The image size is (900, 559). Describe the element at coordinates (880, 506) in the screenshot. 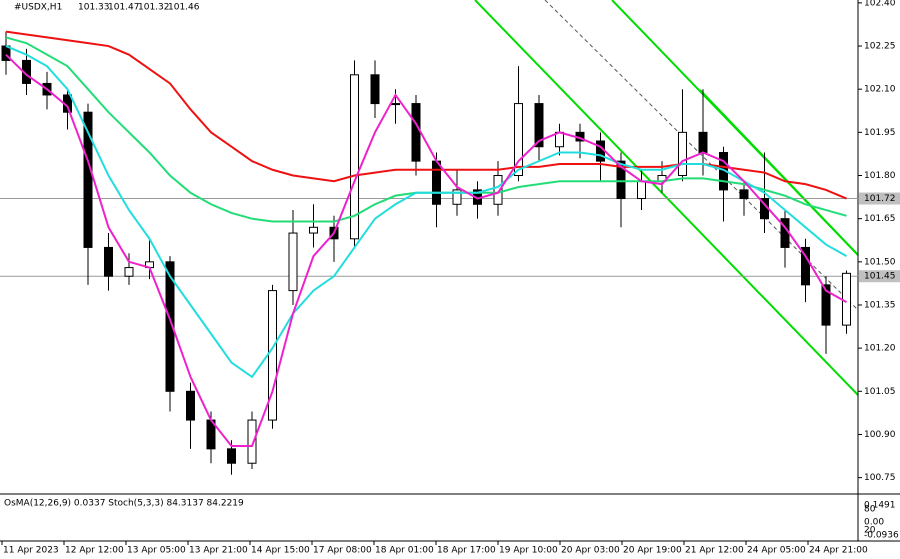

I see `indicator-scale-label: 0.1491` at that location.